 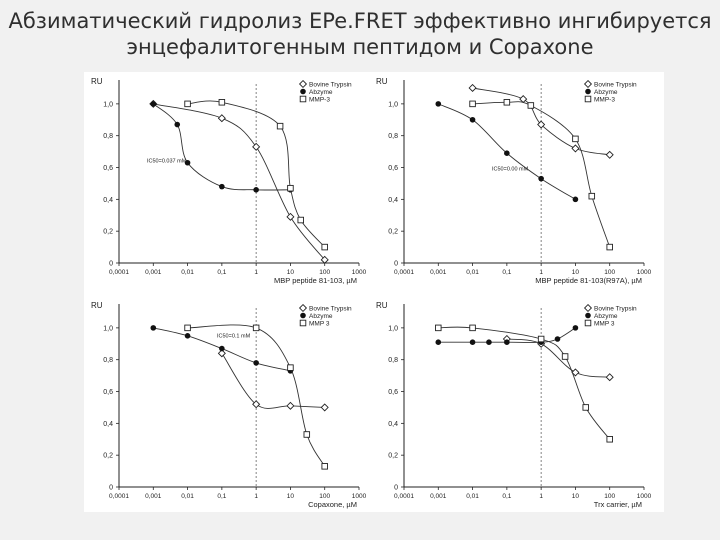 What do you see at coordinates (234, 336) in the screenshot?
I see `ic50-annotation: IC50=0.1 mM` at bounding box center [234, 336].